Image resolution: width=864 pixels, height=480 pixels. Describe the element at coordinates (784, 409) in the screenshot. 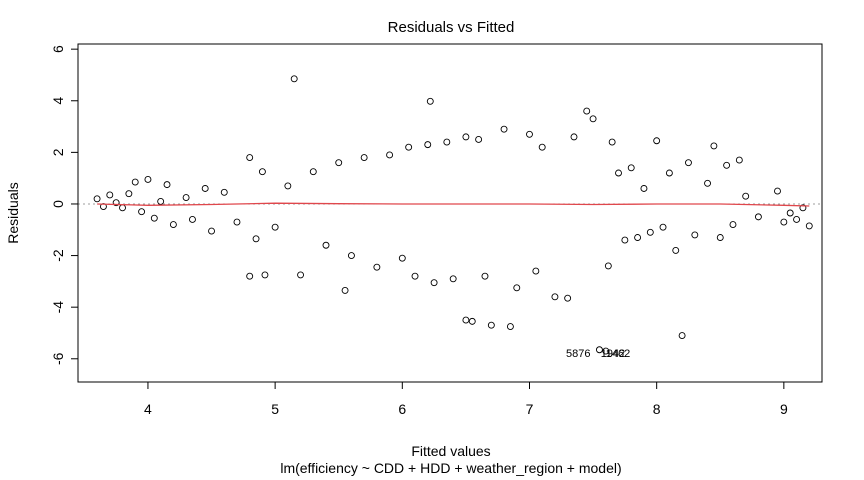

I see `x-tick-label: 9` at that location.